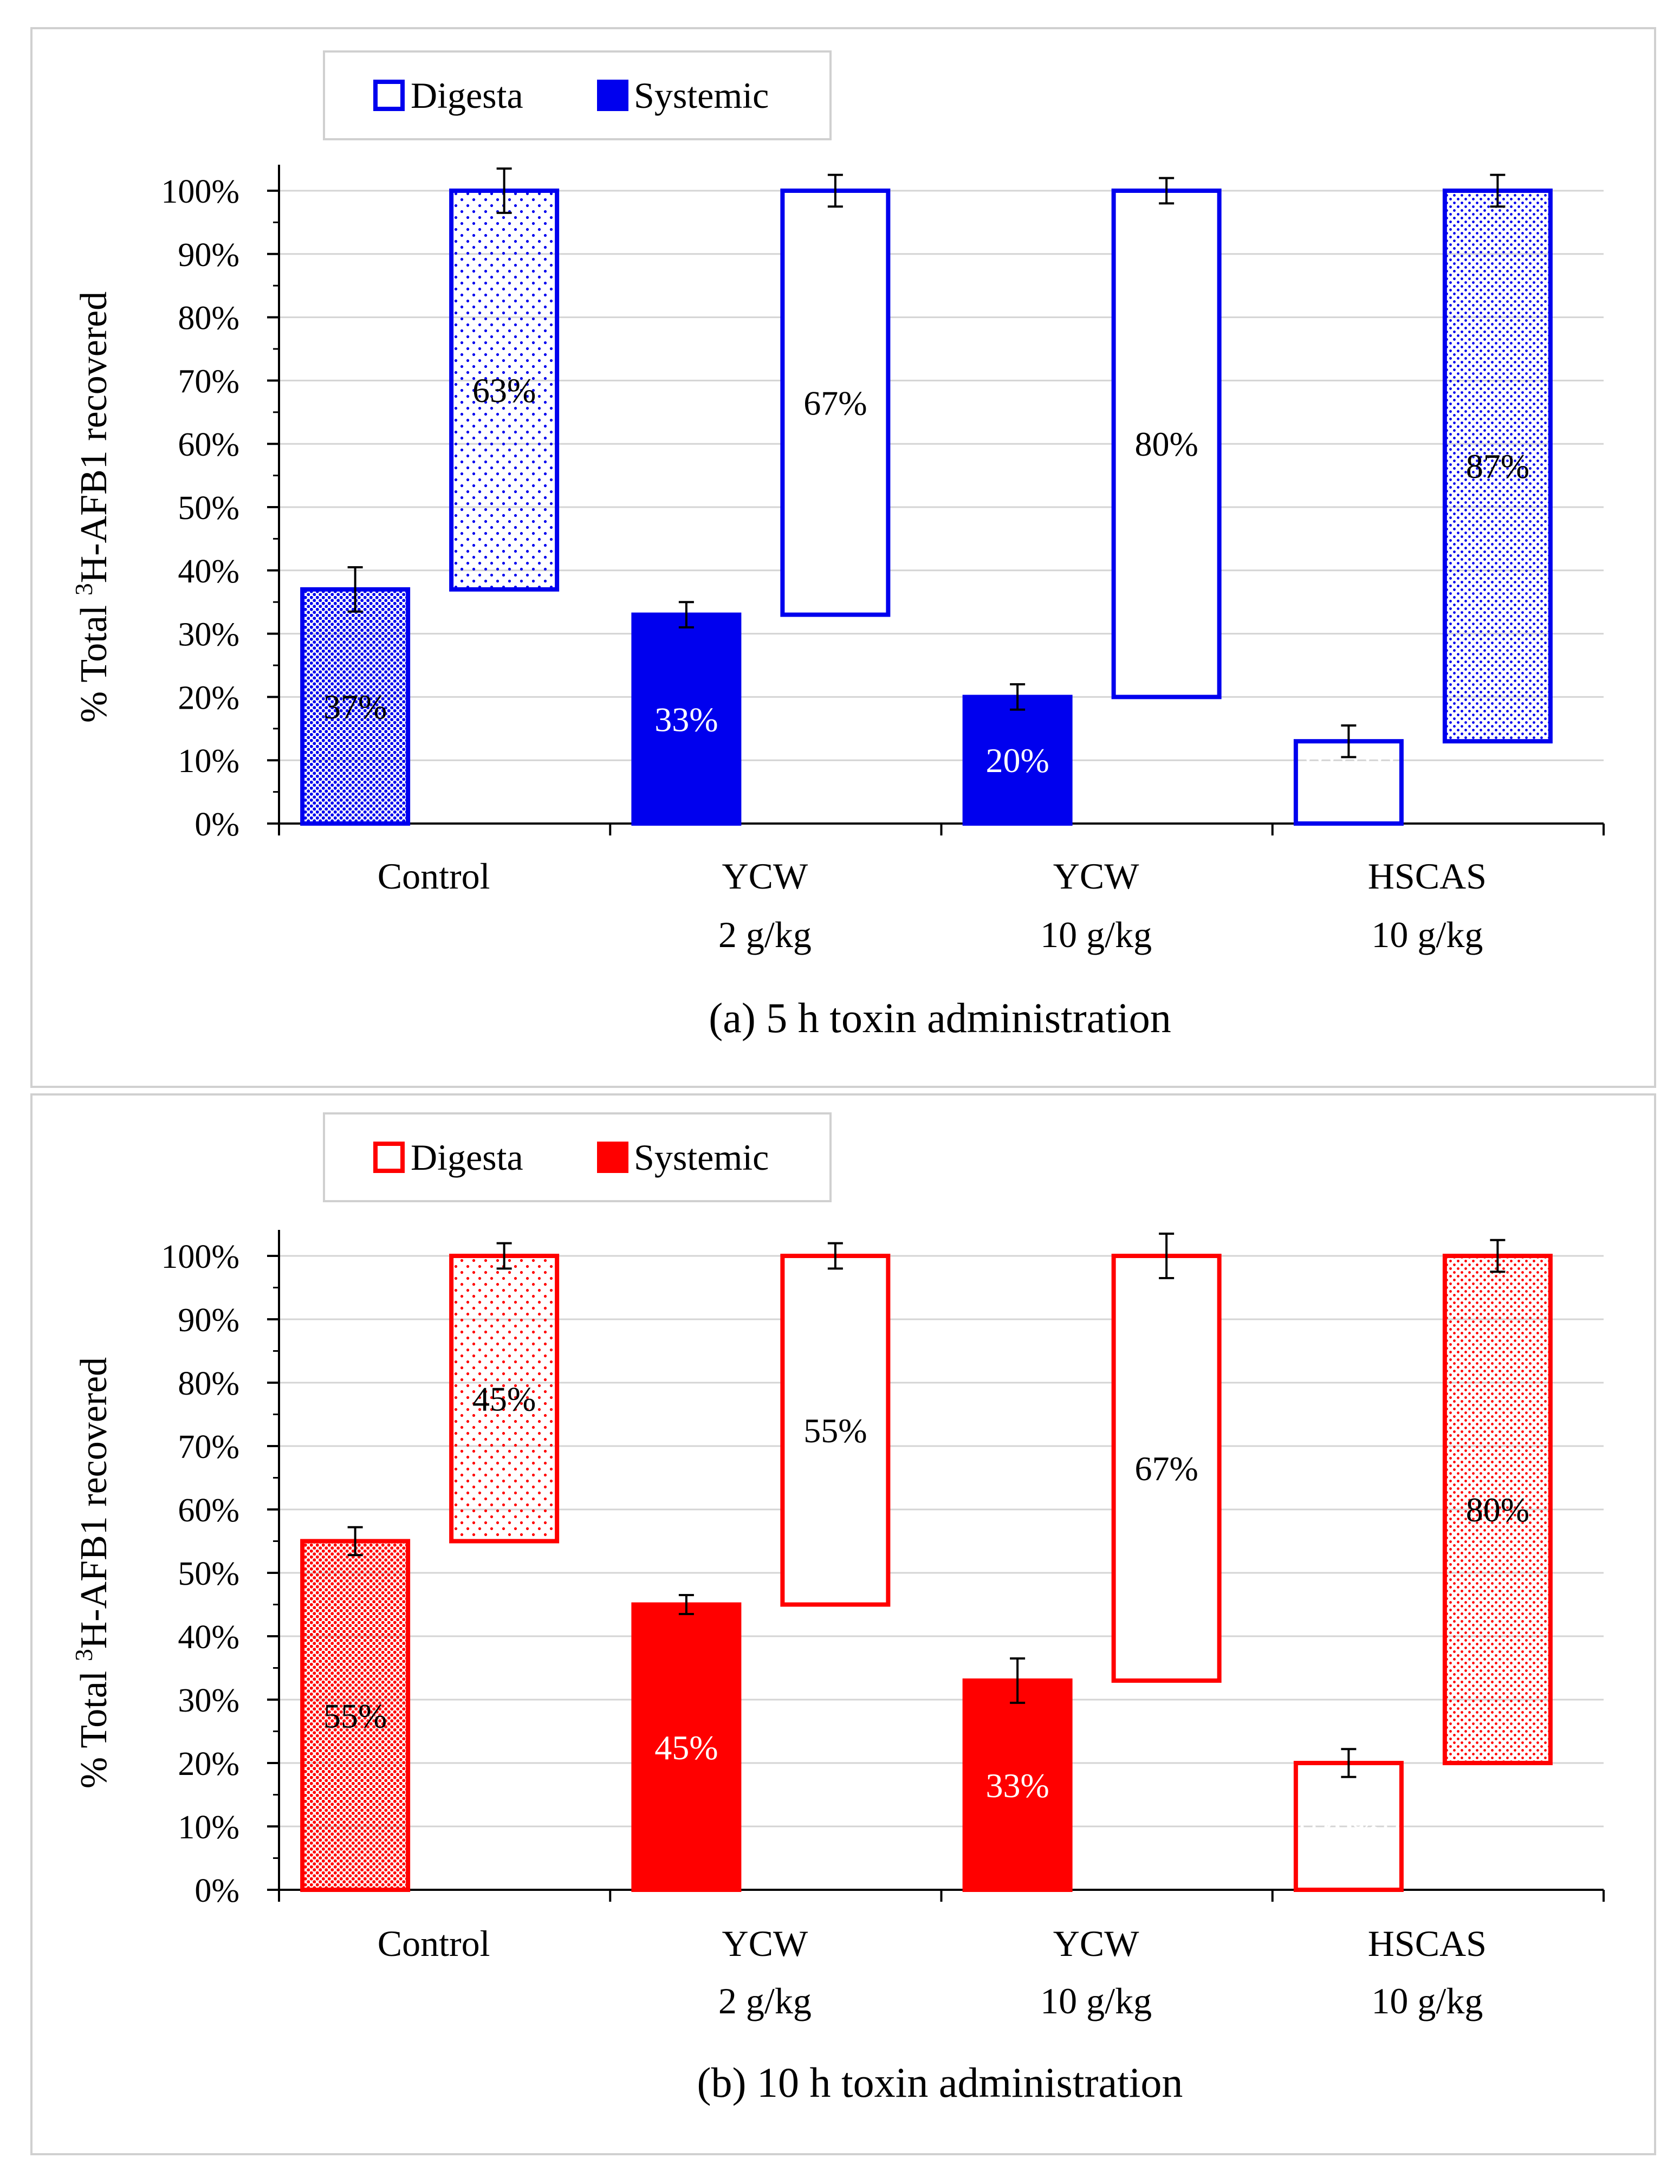 The width and height of the screenshot is (1680, 2184). I want to click on data-label-systemic: 13%, so click(1349, 782).